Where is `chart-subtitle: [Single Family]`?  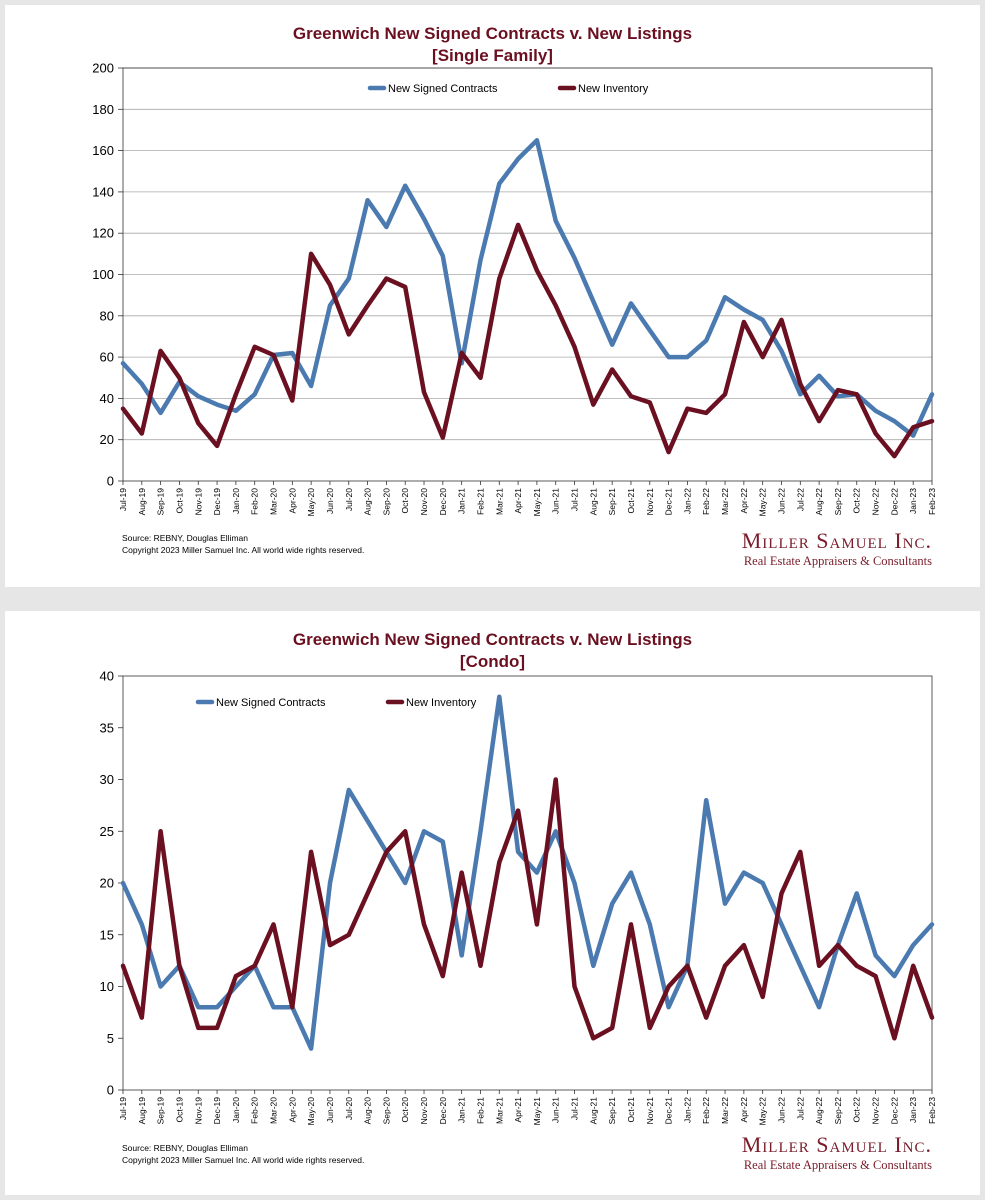 chart-subtitle: [Single Family] is located at coordinates (492, 55).